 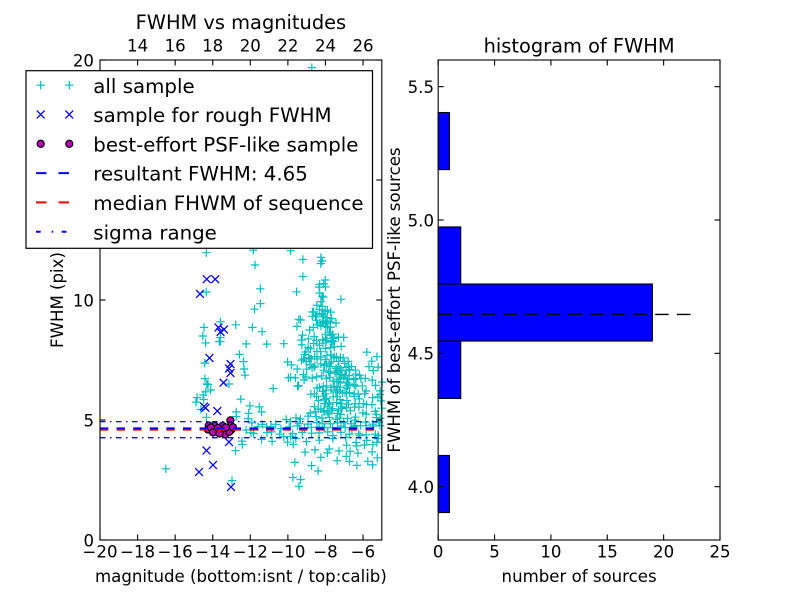 What do you see at coordinates (250, 552) in the screenshot?
I see `x-tick-label: −12` at bounding box center [250, 552].